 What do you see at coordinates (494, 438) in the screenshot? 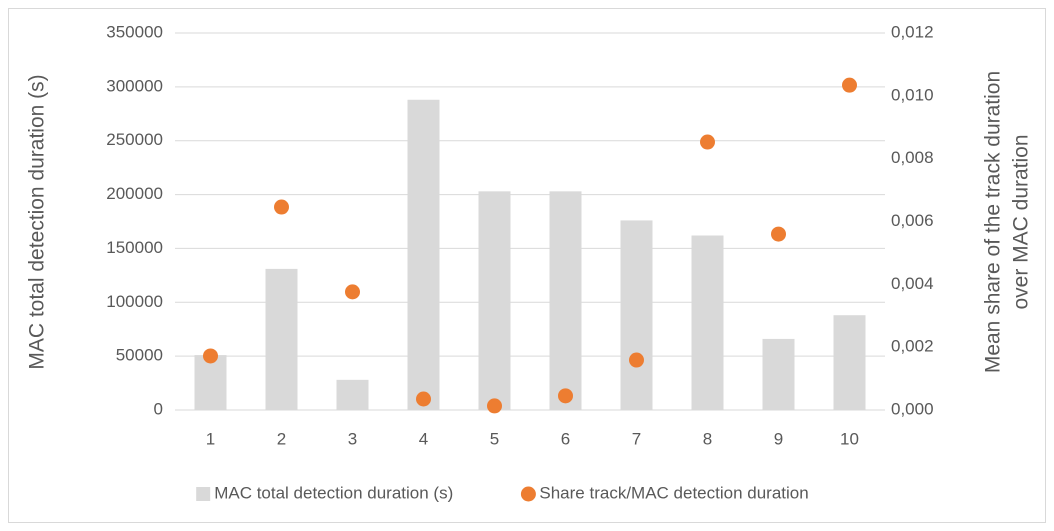
I see `x-tick-label: 5` at bounding box center [494, 438].